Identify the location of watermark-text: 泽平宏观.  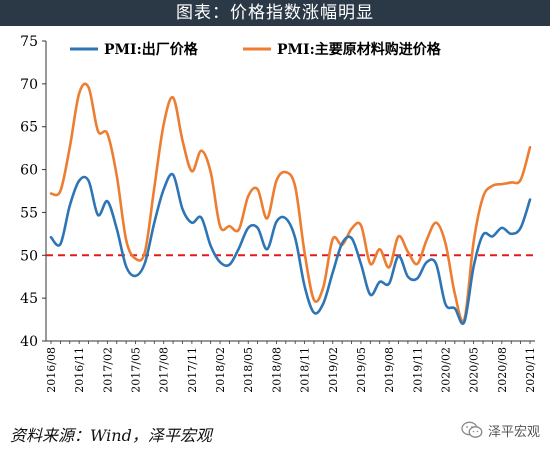
(513, 432).